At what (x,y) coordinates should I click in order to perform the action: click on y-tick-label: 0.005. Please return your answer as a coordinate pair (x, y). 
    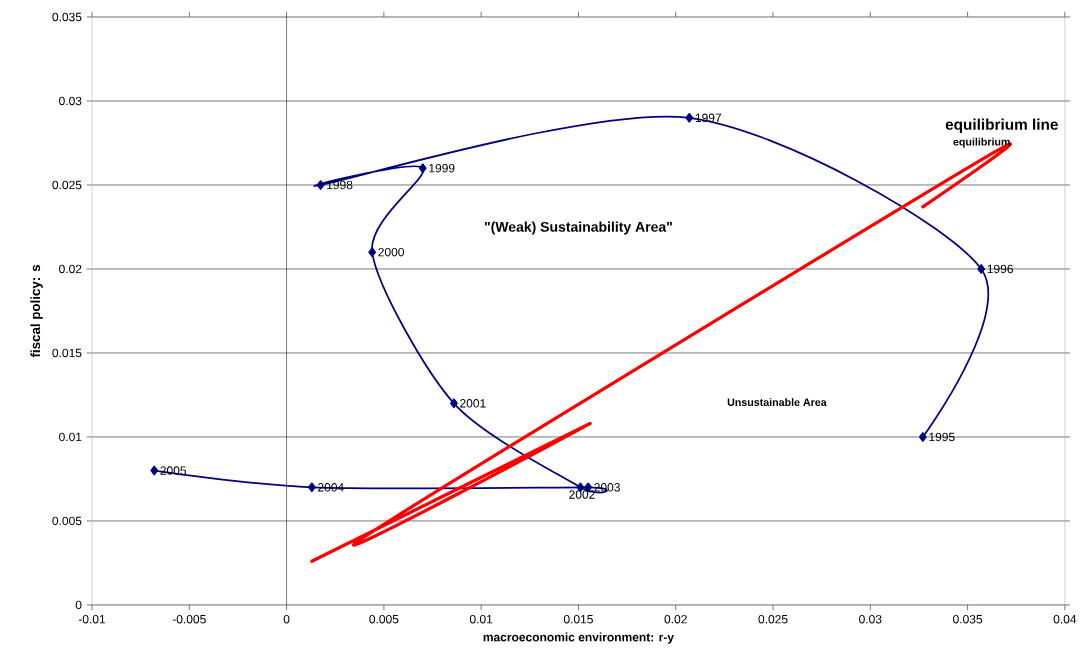
    Looking at the image, I should click on (67, 521).